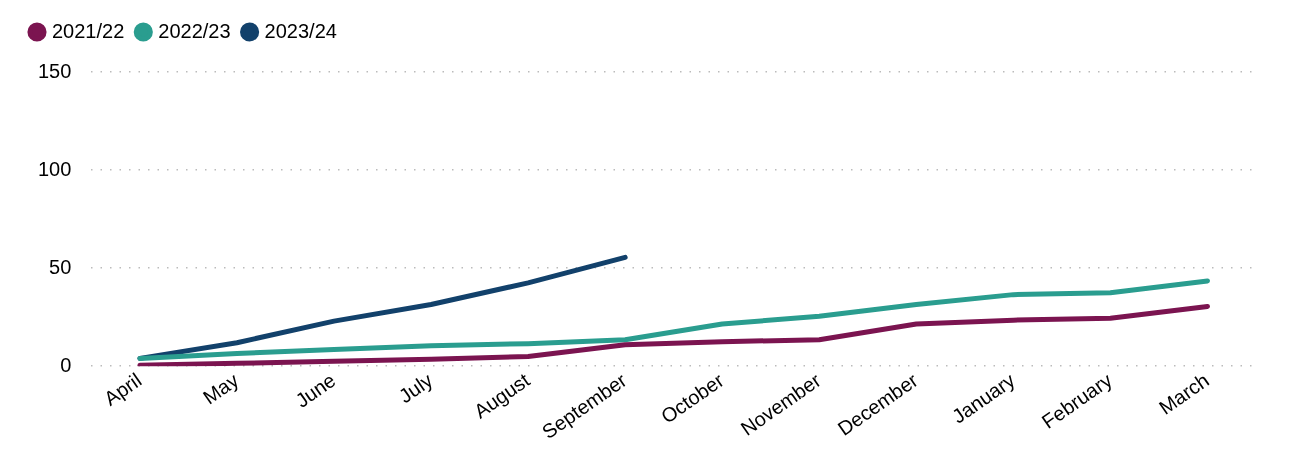 Image resolution: width=1294 pixels, height=456 pixels. What do you see at coordinates (300, 30) in the screenshot?
I see `legend-label: 2023/24` at bounding box center [300, 30].